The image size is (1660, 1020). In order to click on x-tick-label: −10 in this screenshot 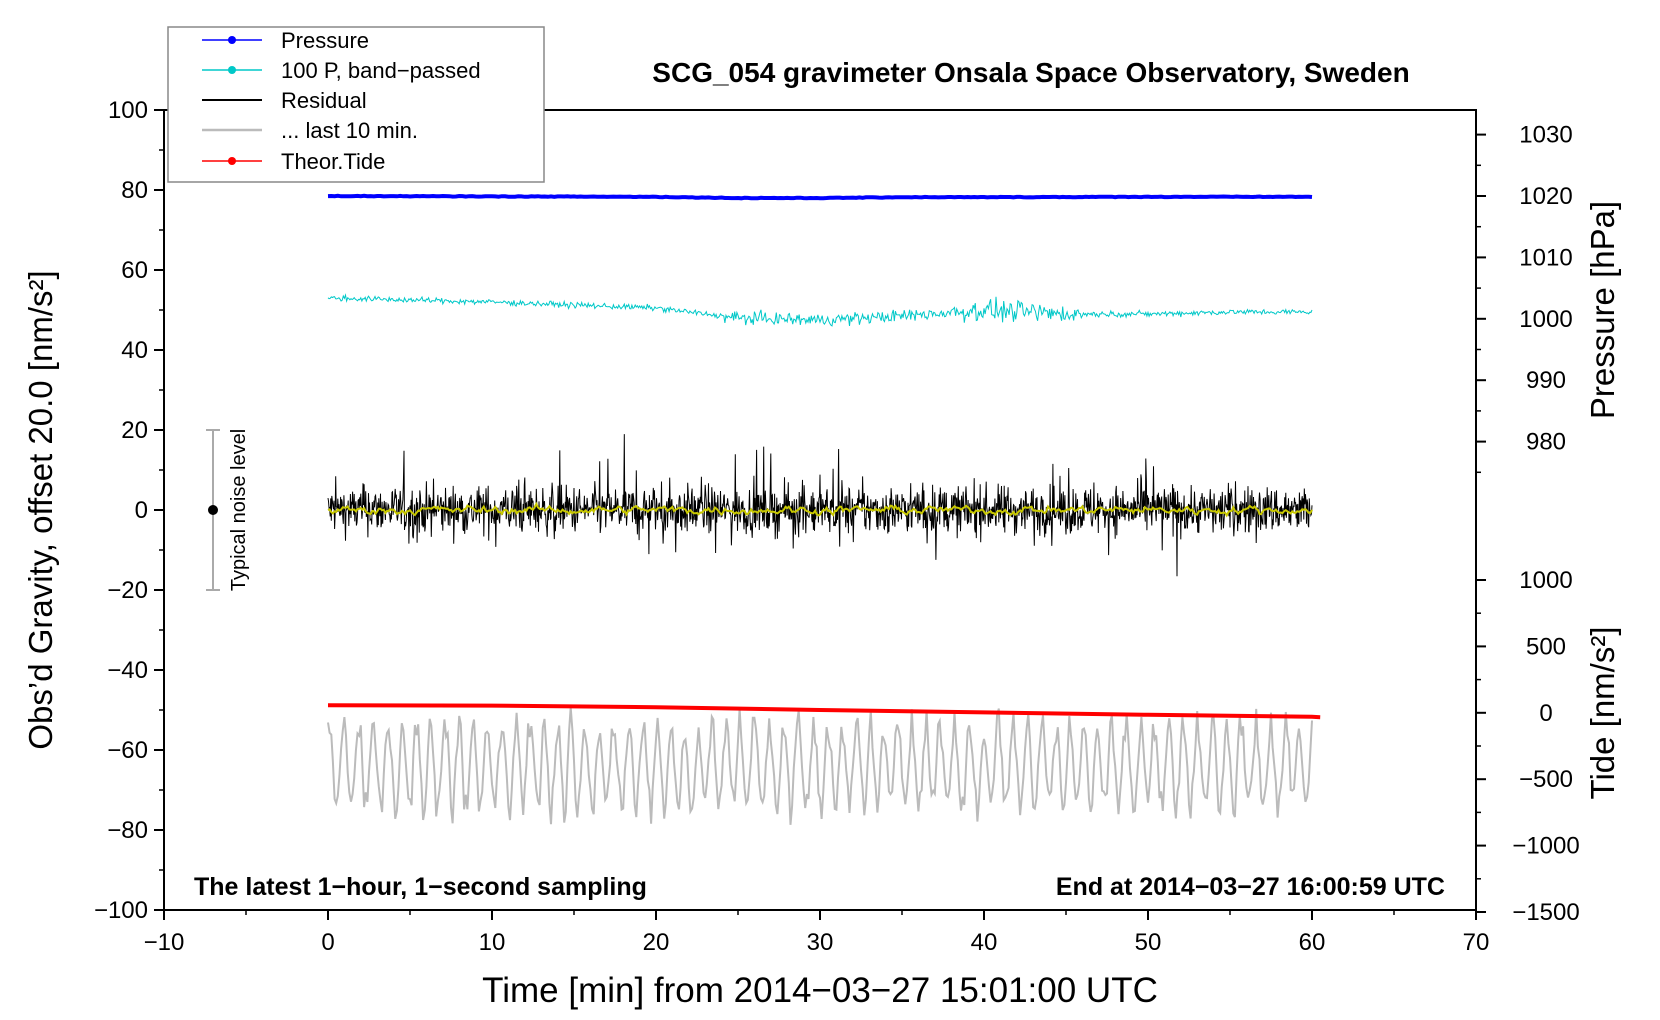, I will do `click(164, 942)`.